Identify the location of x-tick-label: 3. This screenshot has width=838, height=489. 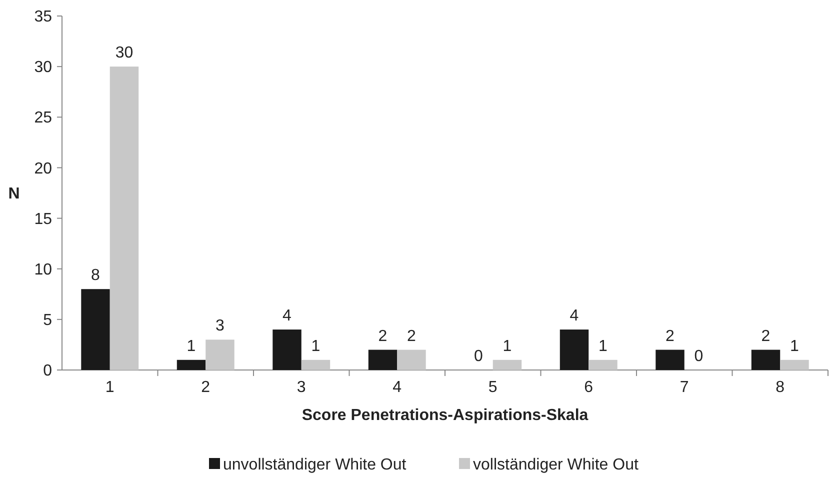
(301, 387).